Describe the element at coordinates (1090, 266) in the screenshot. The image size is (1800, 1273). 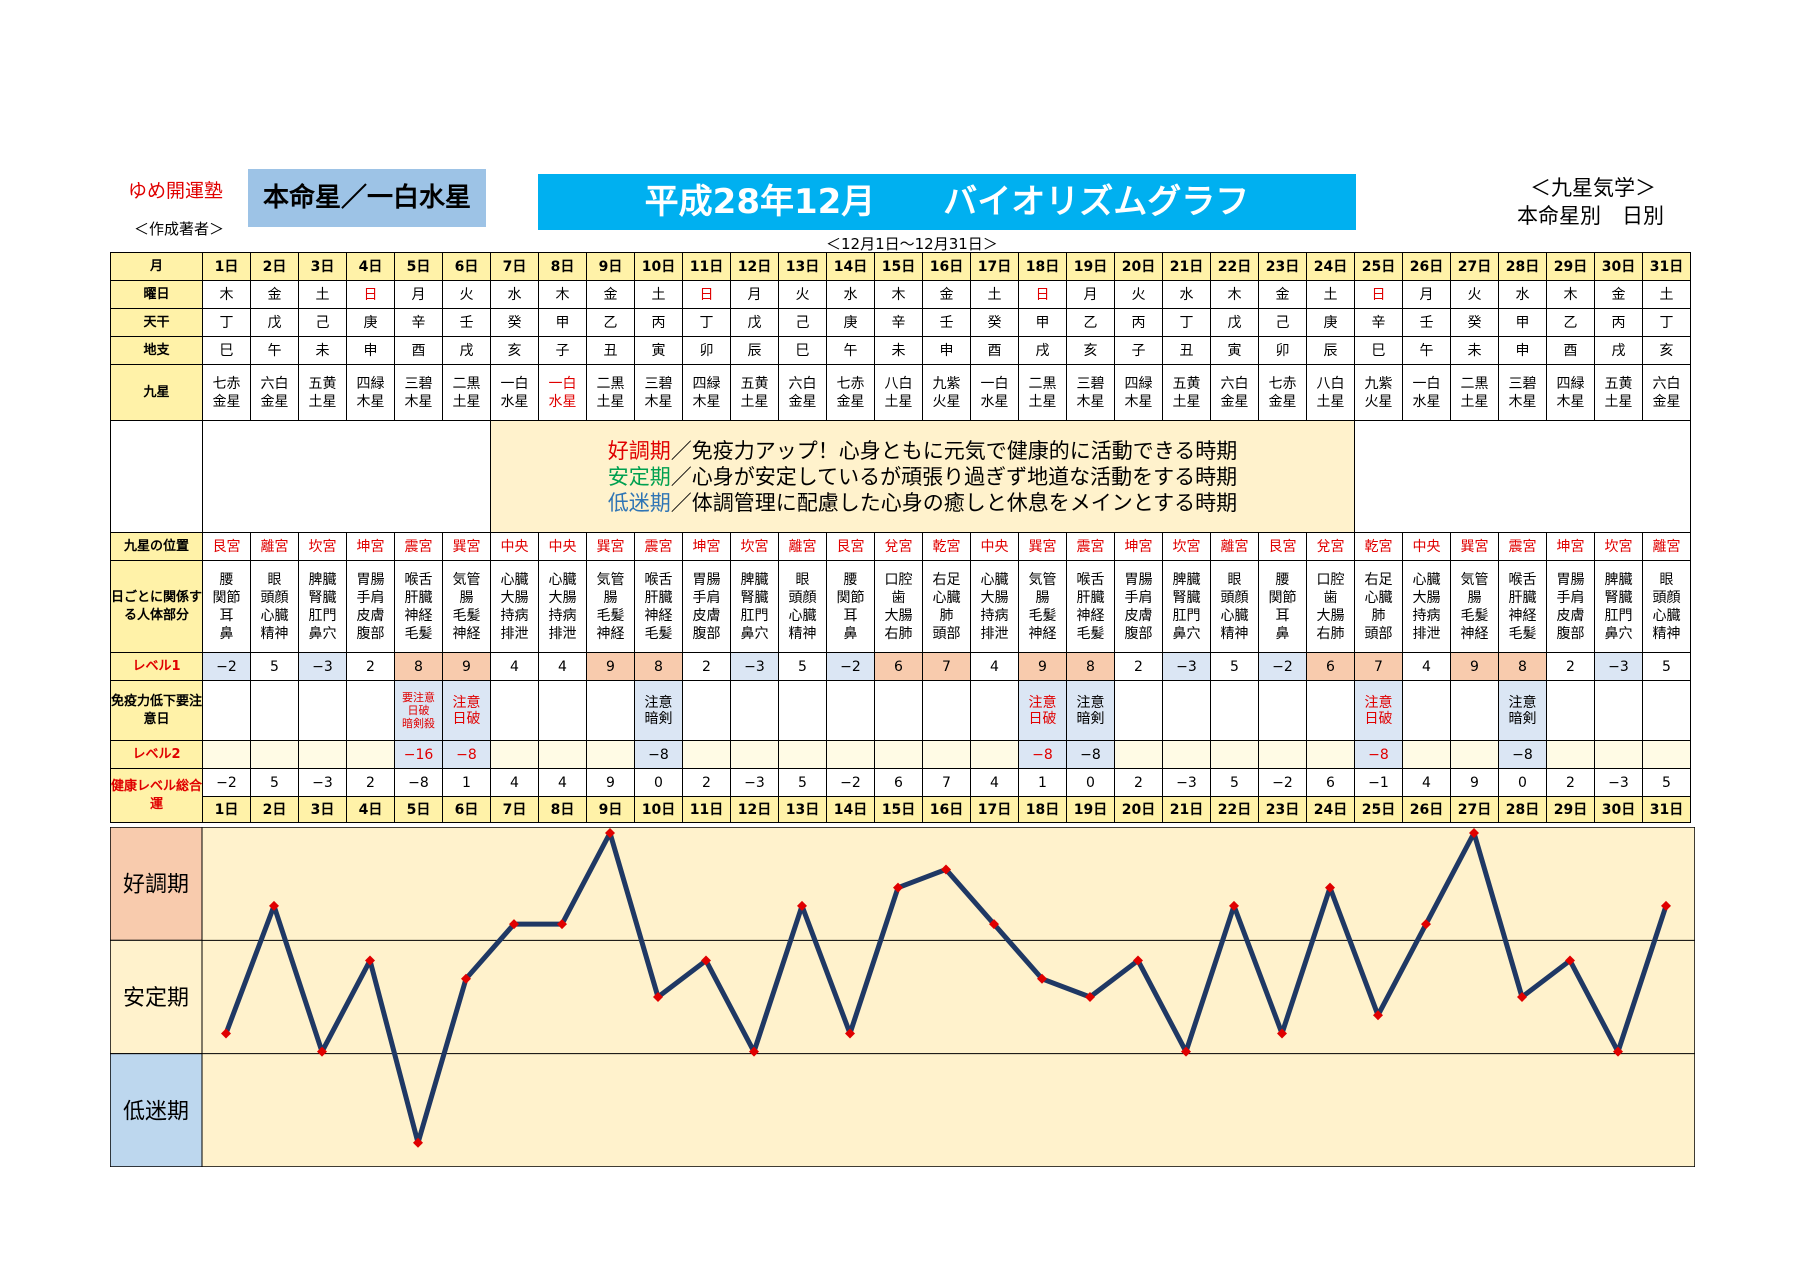
I see `day-cell: 19日` at that location.